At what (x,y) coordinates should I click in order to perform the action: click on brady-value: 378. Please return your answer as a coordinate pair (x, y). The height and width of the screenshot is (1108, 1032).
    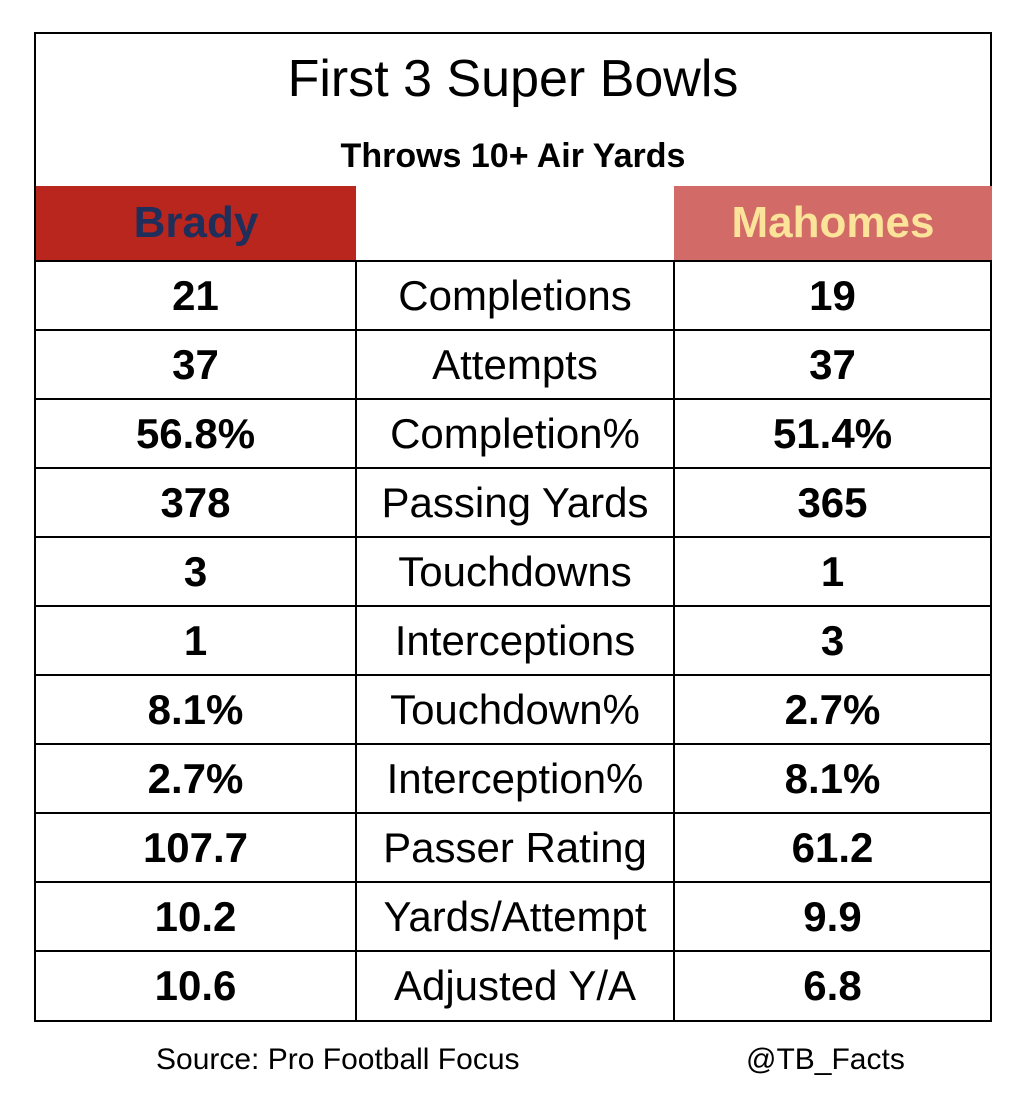
    Looking at the image, I should click on (196, 502).